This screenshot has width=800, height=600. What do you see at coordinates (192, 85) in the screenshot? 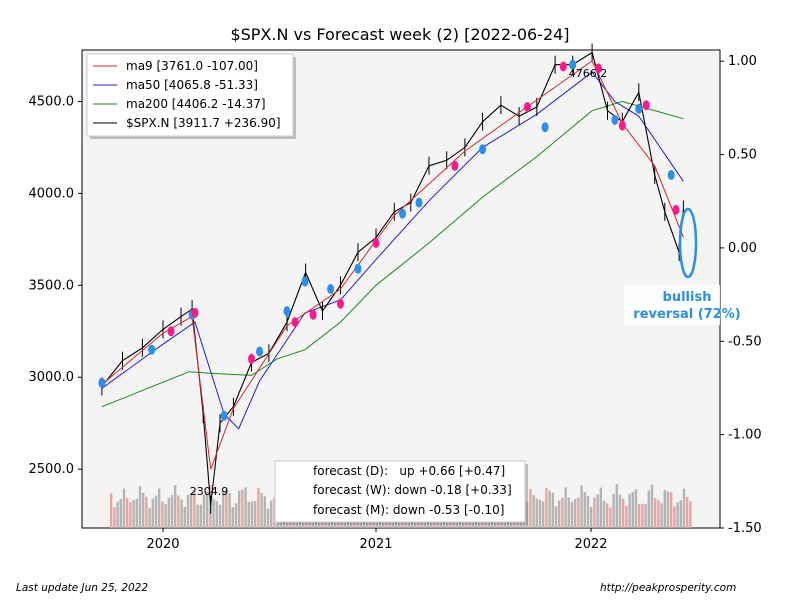
I see `legend-label-ma50: ma50 [4065.8 -51.33]` at bounding box center [192, 85].